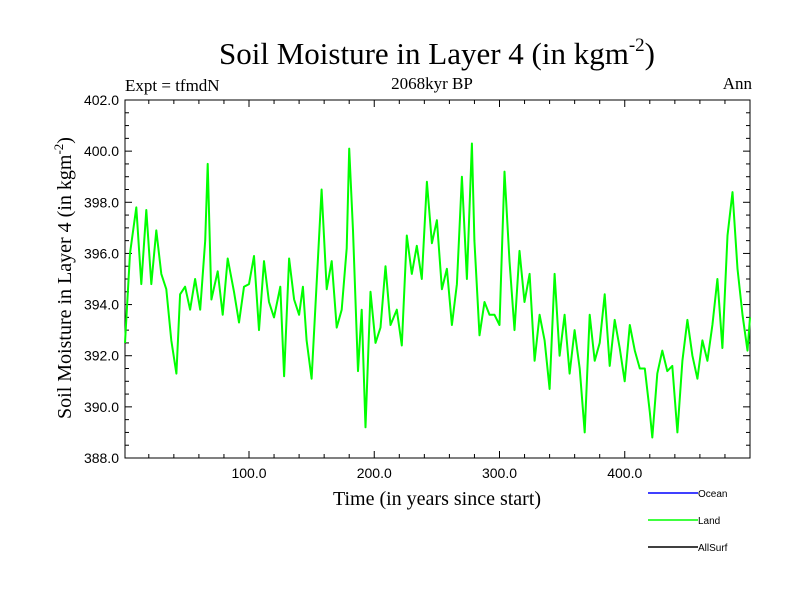 This screenshot has width=800, height=600. I want to click on x-tick-label: 400.0, so click(624, 473).